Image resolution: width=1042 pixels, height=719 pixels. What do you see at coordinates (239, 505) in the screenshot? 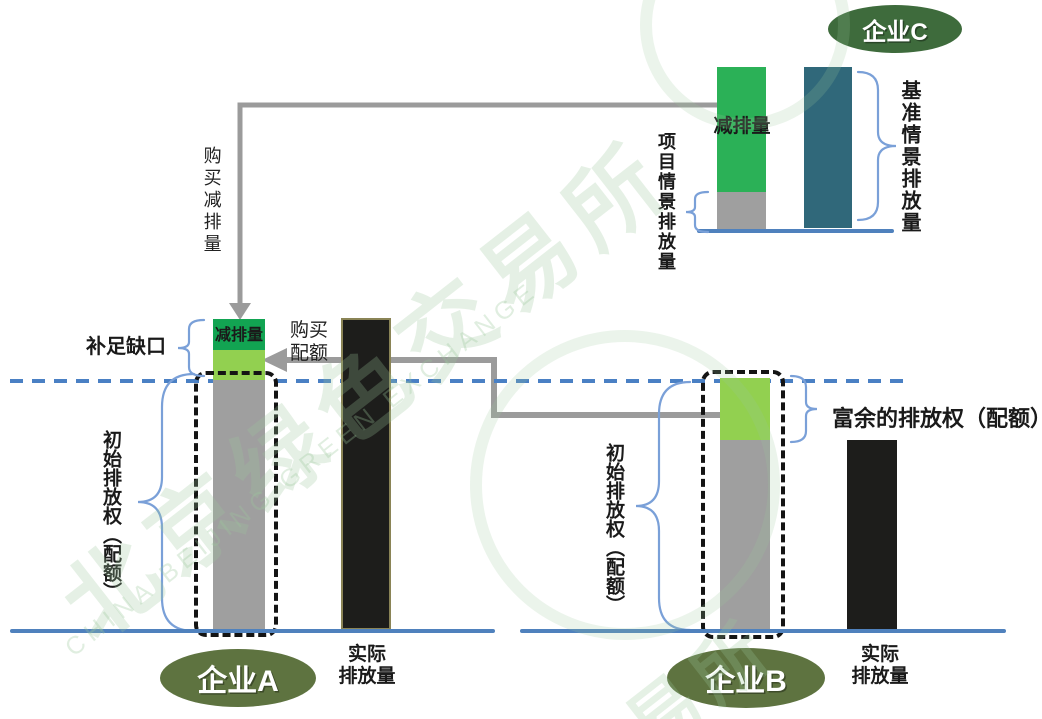
I see `company-a-allowance-bar` at bounding box center [239, 505].